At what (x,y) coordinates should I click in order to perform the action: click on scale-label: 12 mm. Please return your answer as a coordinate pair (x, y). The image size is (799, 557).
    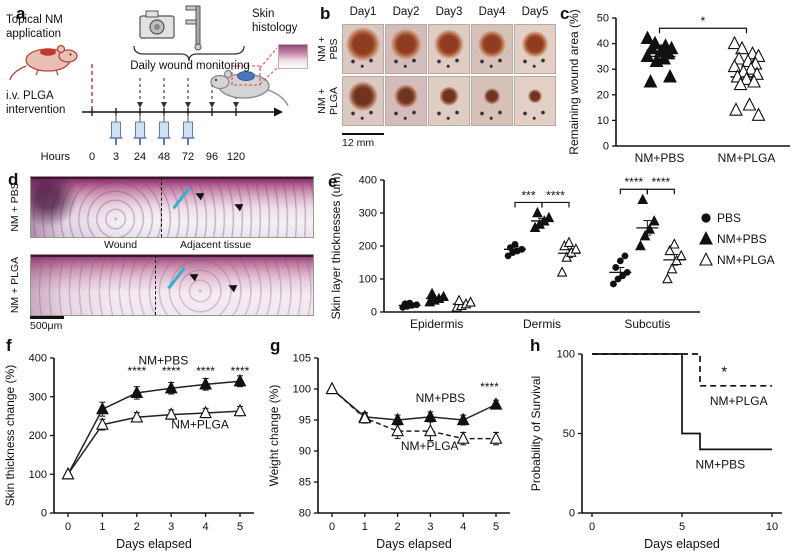
    Looking at the image, I should click on (358, 143).